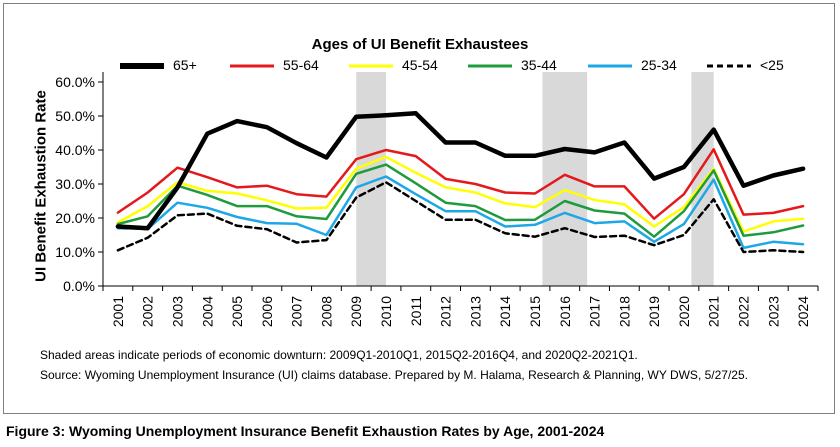  Describe the element at coordinates (79, 286) in the screenshot. I see `y-tick-label: 0.0%` at that location.